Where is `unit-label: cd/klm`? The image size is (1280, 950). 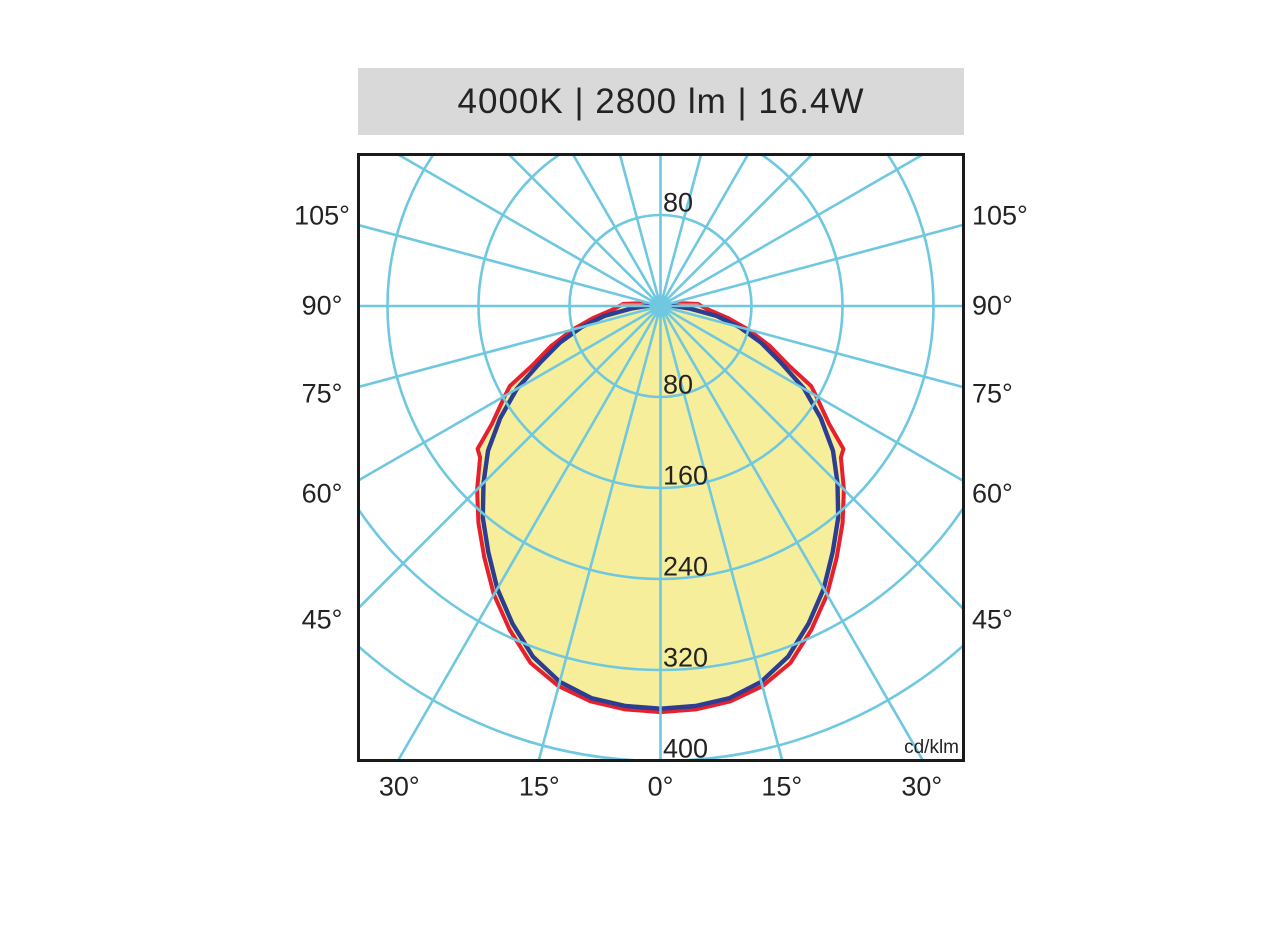 unit-label: cd/klm is located at coordinates (931, 747).